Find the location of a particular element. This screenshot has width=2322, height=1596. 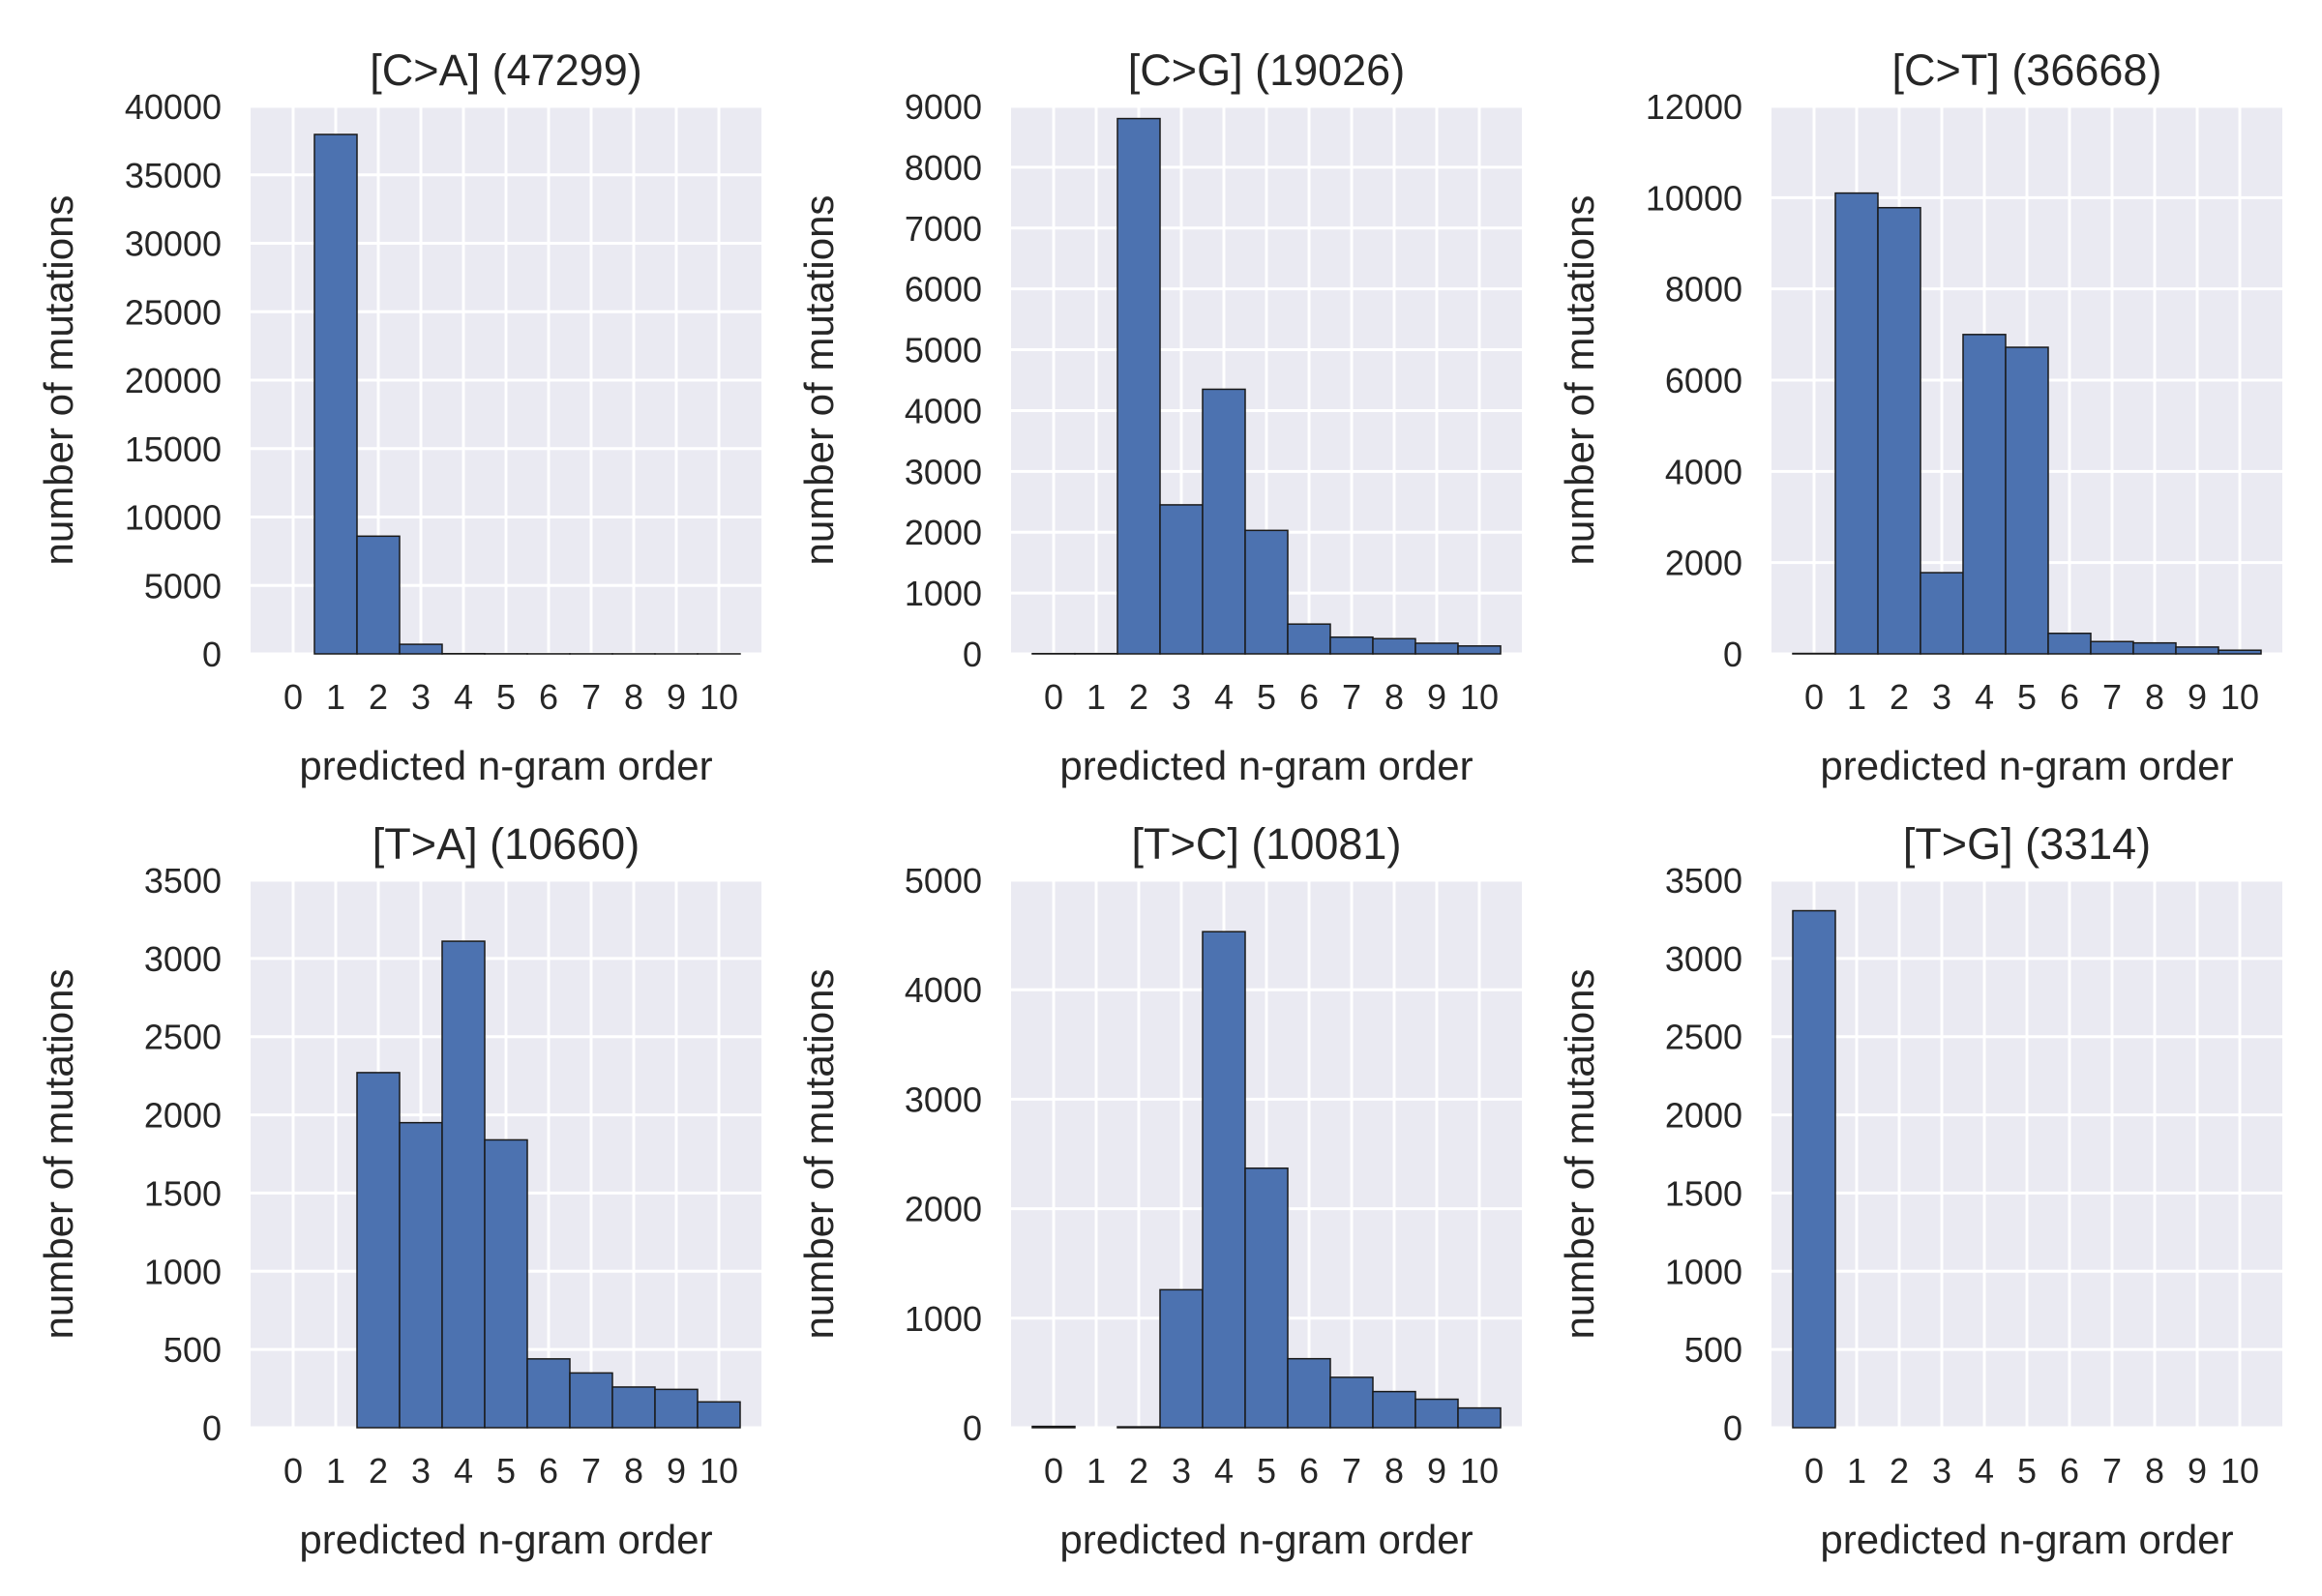

y-tick-label: 3500 is located at coordinates (183, 881).